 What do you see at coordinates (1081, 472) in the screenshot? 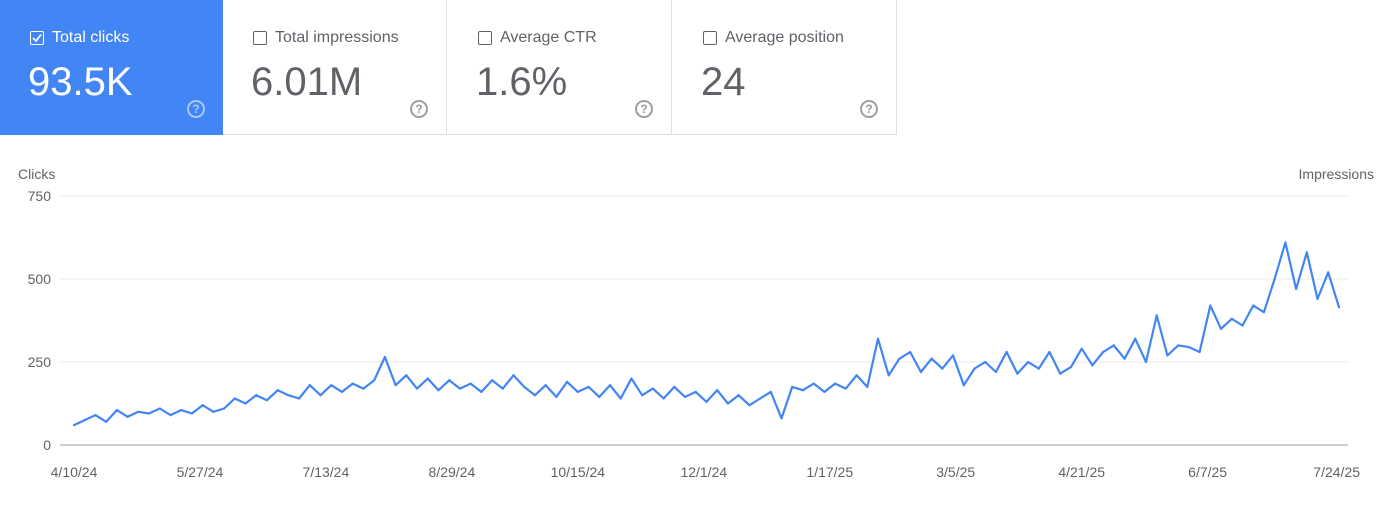
I see `x-tick-label: 4/21/25` at bounding box center [1081, 472].